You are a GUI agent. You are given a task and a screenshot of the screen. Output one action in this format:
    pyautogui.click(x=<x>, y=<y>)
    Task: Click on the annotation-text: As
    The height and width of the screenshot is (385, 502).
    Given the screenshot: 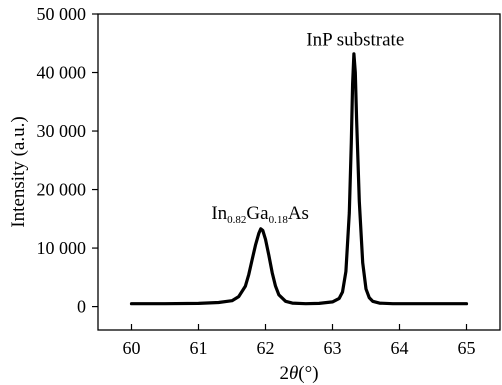 What is the action you would take?
    pyautogui.click(x=298, y=213)
    